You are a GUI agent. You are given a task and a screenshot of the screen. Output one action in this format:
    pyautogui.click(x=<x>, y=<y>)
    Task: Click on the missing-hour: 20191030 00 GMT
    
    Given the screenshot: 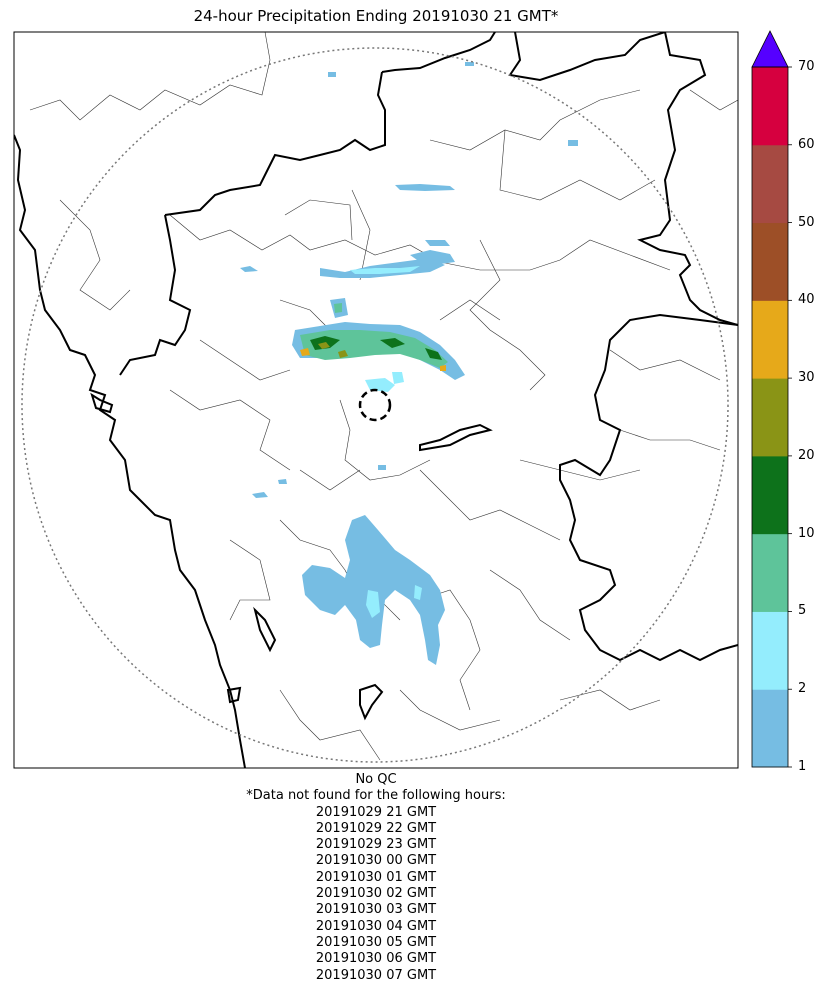 What is the action you would take?
    pyautogui.click(x=376, y=861)
    